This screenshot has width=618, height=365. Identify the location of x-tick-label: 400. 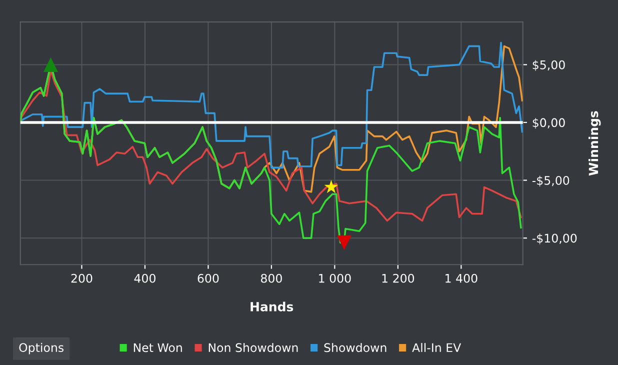
(145, 278).